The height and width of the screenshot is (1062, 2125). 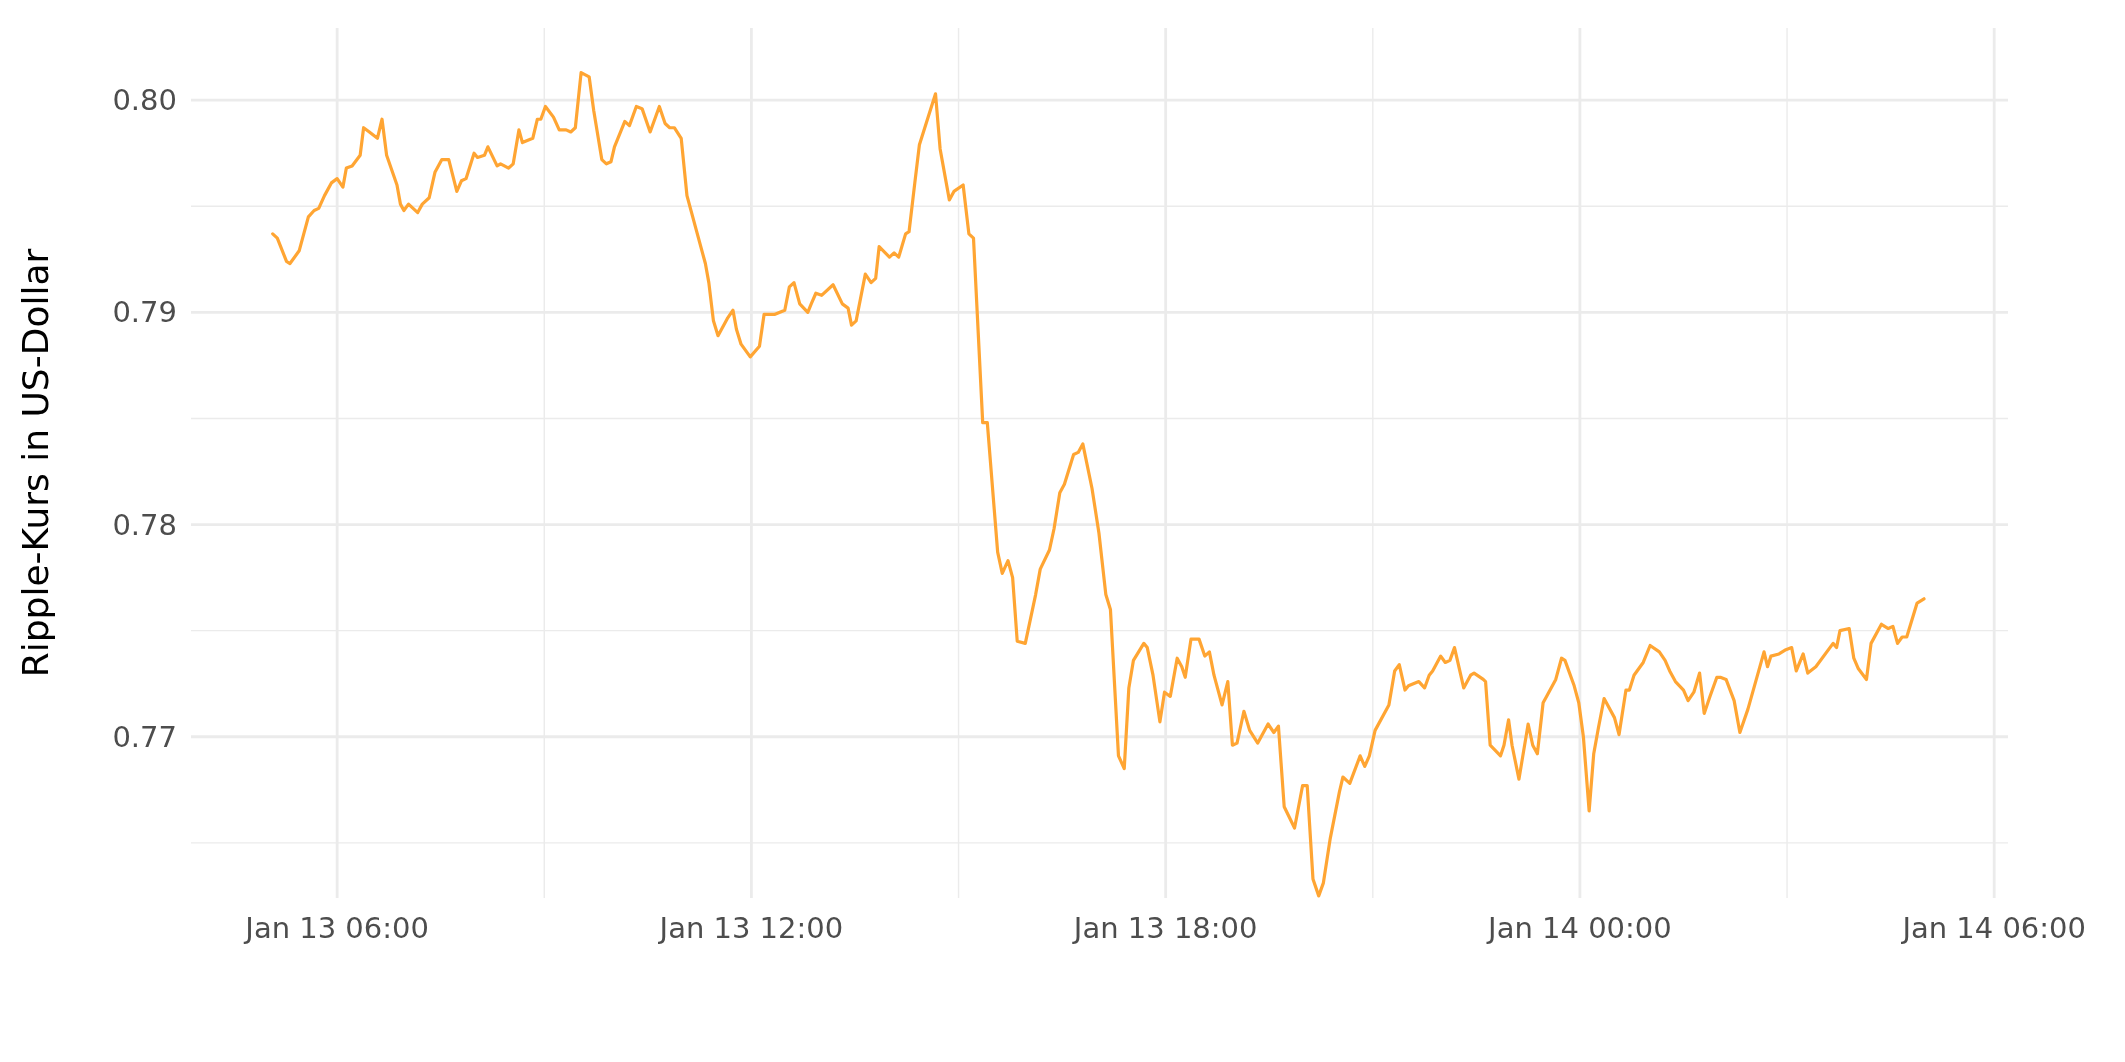 I want to click on x-tick-label: Jan 13 18:00, so click(x=1164, y=928).